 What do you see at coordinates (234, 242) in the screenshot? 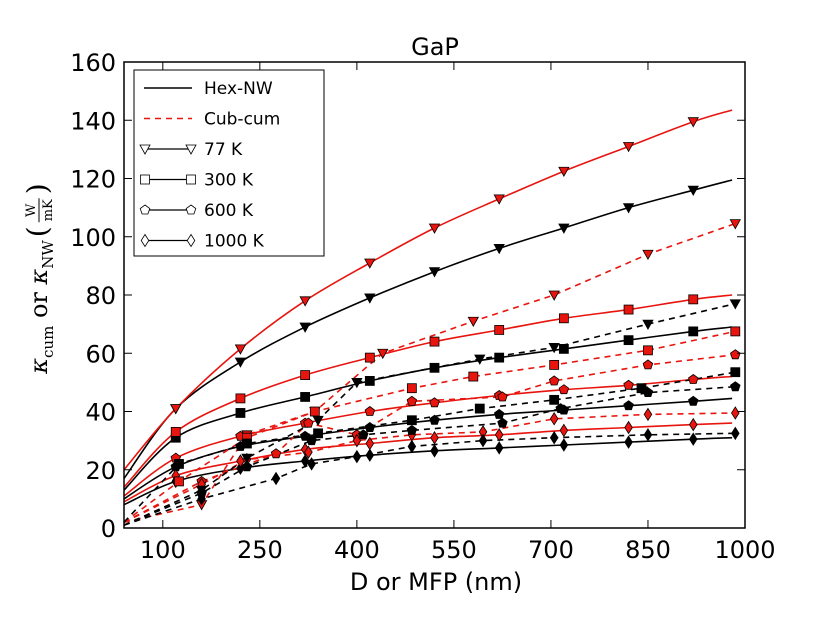
I see `legend-label: 1000 K` at bounding box center [234, 242].